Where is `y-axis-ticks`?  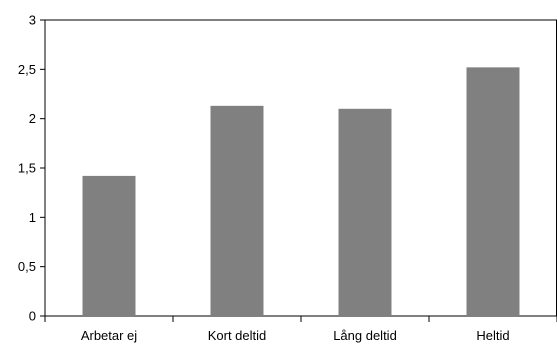 y-axis-ticks is located at coordinates (42, 168).